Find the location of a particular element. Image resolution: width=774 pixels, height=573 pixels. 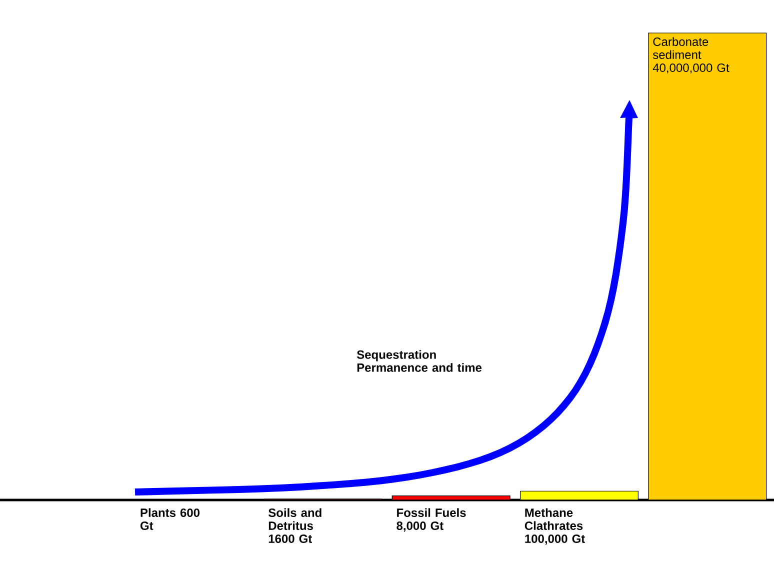

x-tick-label: Fossil Fuels 8,000 Gt is located at coordinates (431, 520).